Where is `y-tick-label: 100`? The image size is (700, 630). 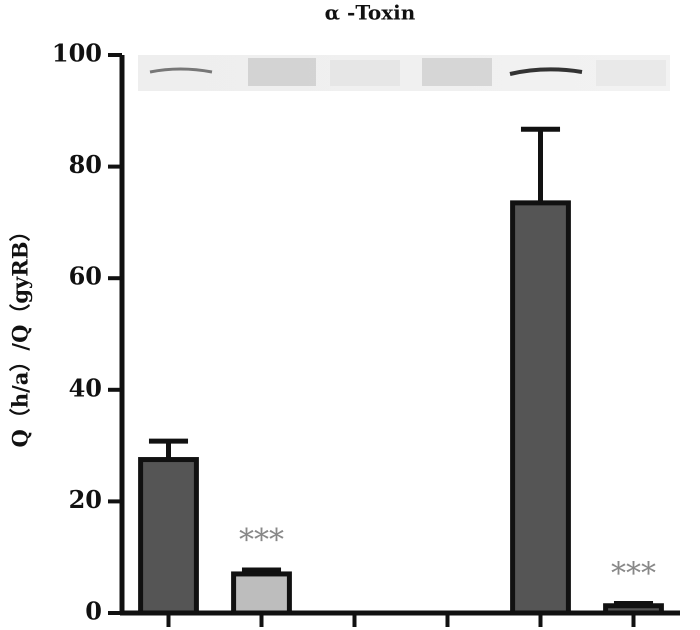
y-tick-label: 100 is located at coordinates (77, 53).